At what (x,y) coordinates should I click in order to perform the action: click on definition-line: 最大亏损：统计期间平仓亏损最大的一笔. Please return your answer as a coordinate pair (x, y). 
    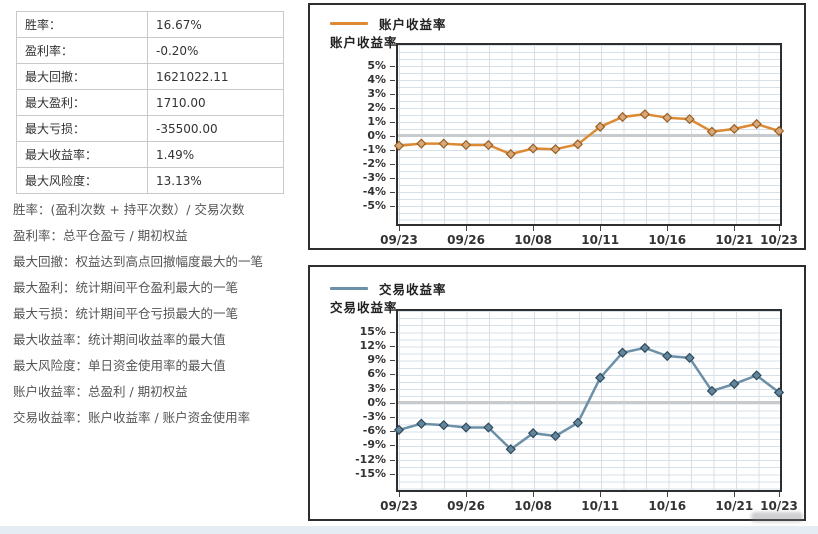
    Looking at the image, I should click on (126, 313).